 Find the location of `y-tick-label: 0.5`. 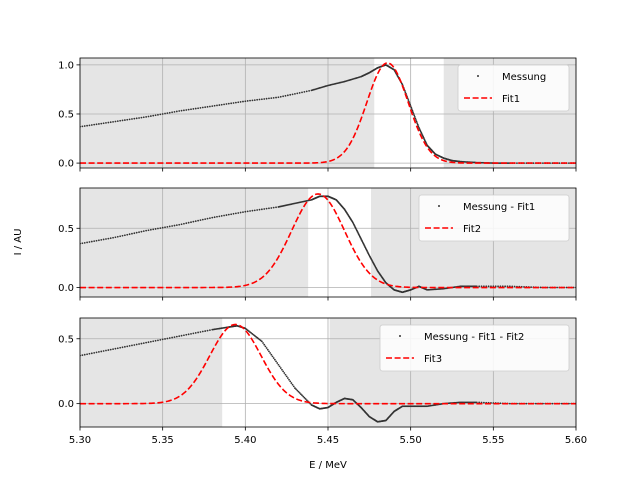

y-tick-label: 0.5 is located at coordinates (66, 339).